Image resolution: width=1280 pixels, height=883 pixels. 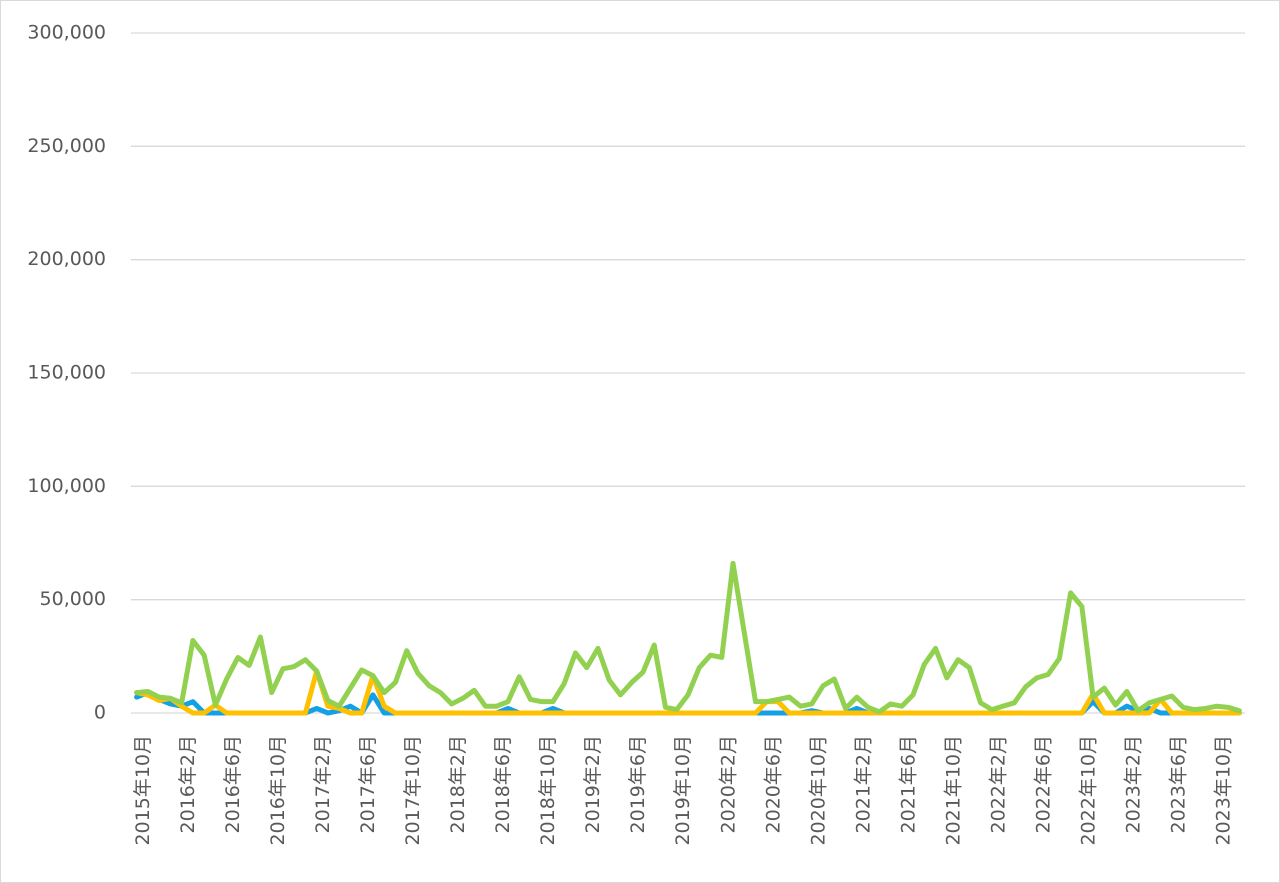 I want to click on x-tick-label: 2023年10月, so click(x=1223, y=790).